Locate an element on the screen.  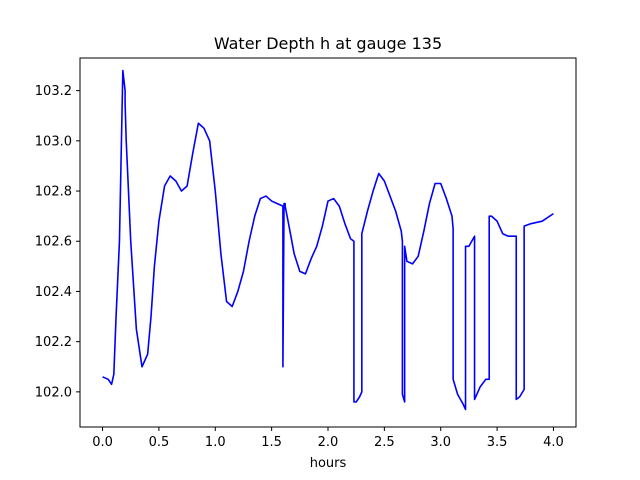
x-tick-label: 4.0 is located at coordinates (553, 442).